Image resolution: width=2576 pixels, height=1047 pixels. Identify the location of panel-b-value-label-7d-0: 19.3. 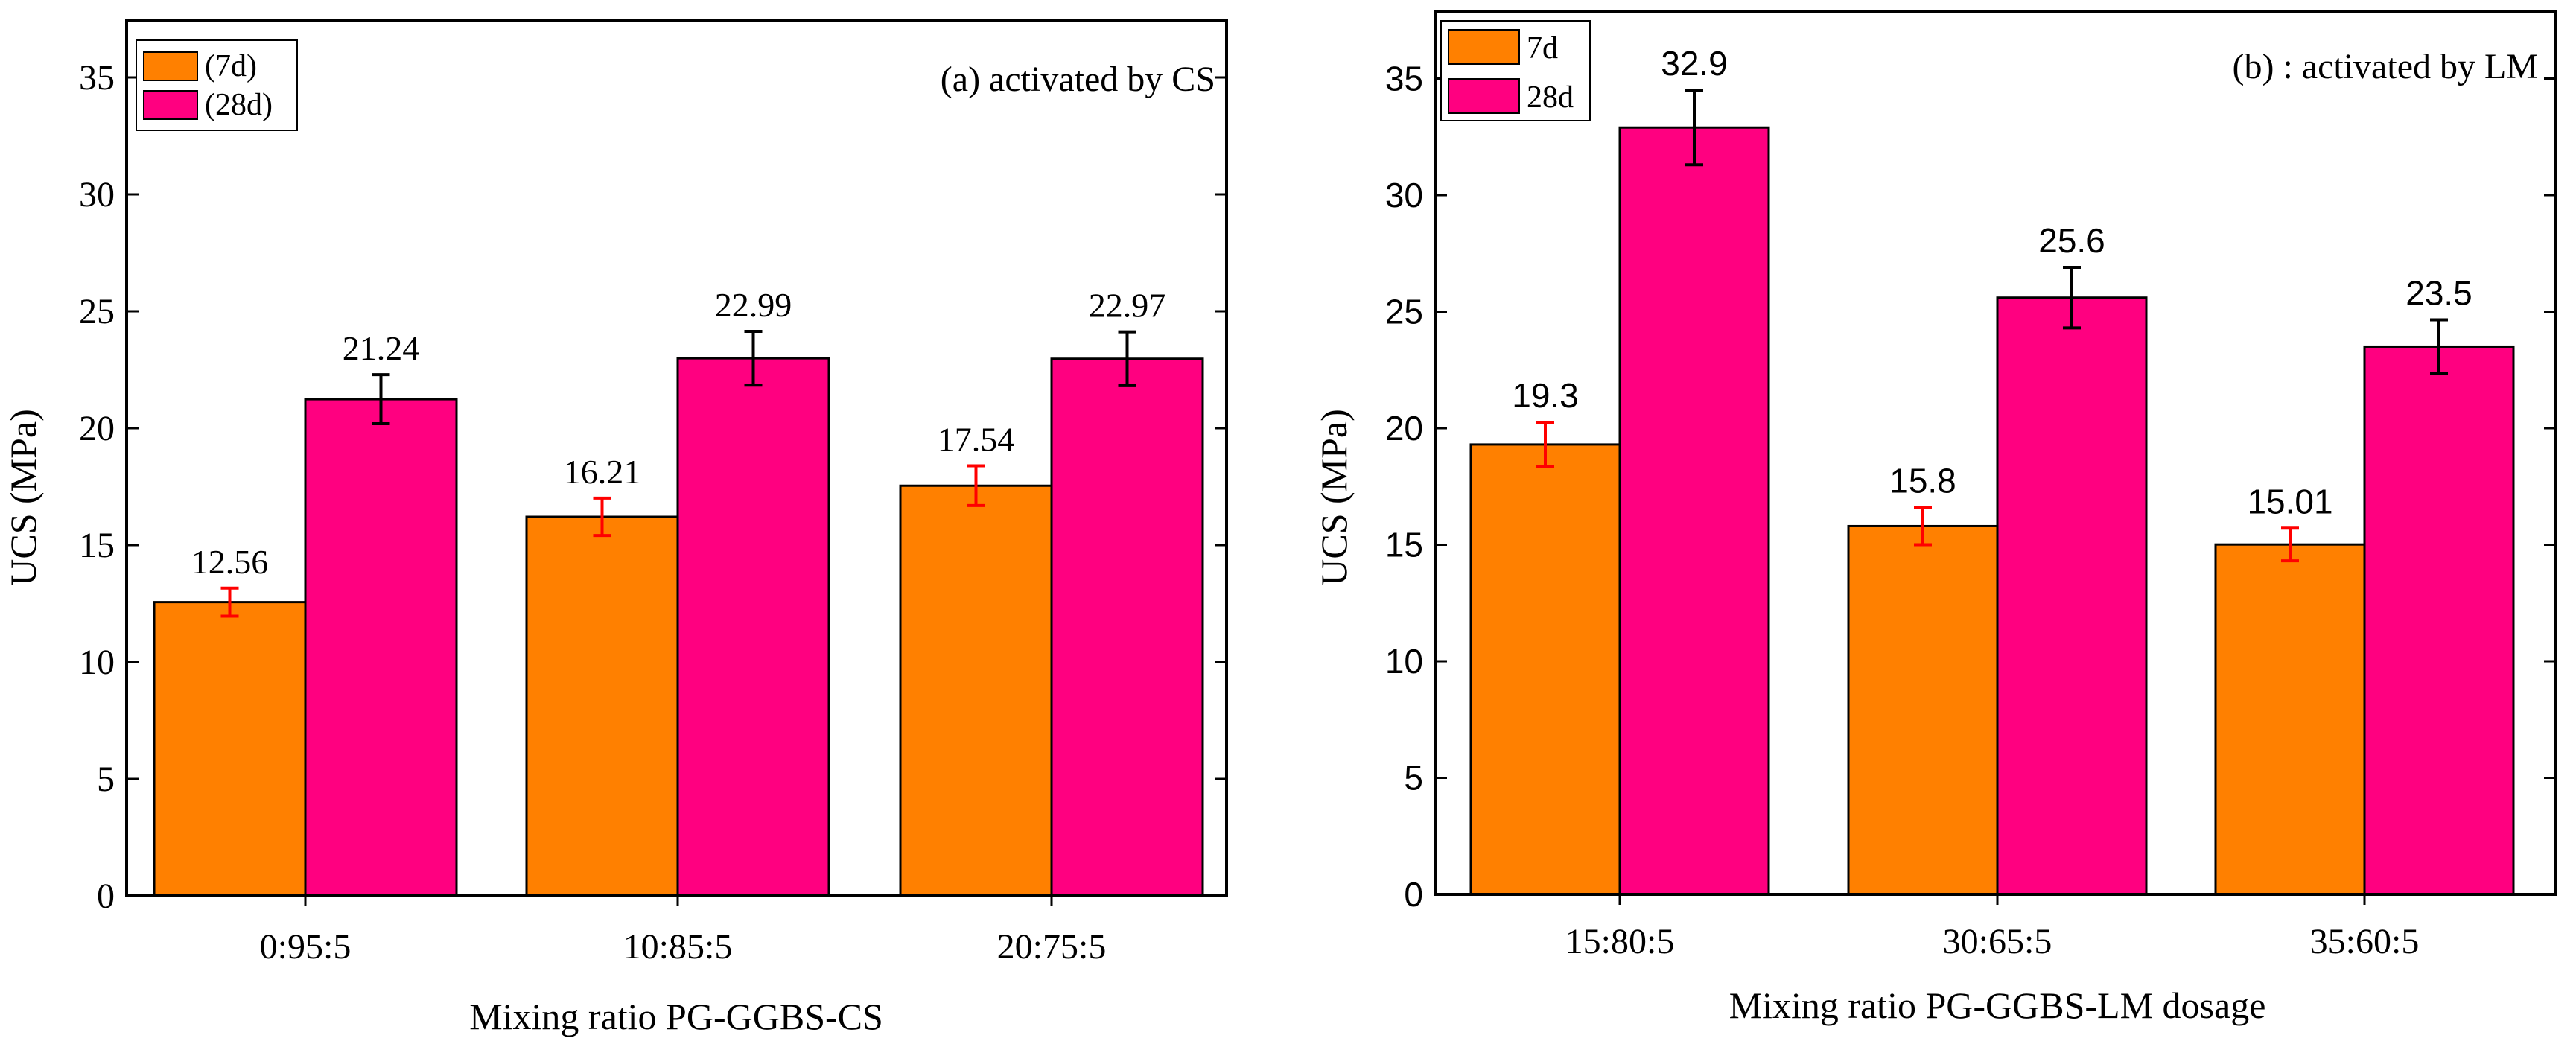
(1545, 395).